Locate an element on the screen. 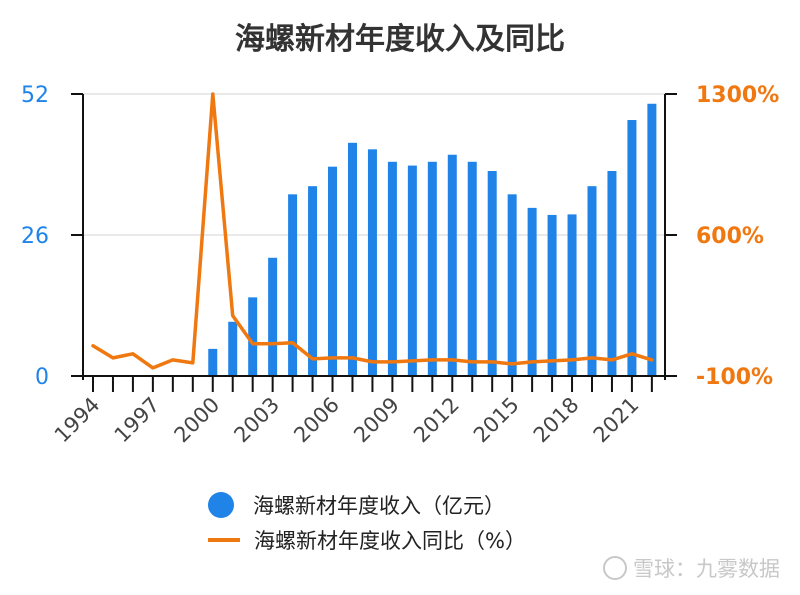  bar-2021 is located at coordinates (632, 248).